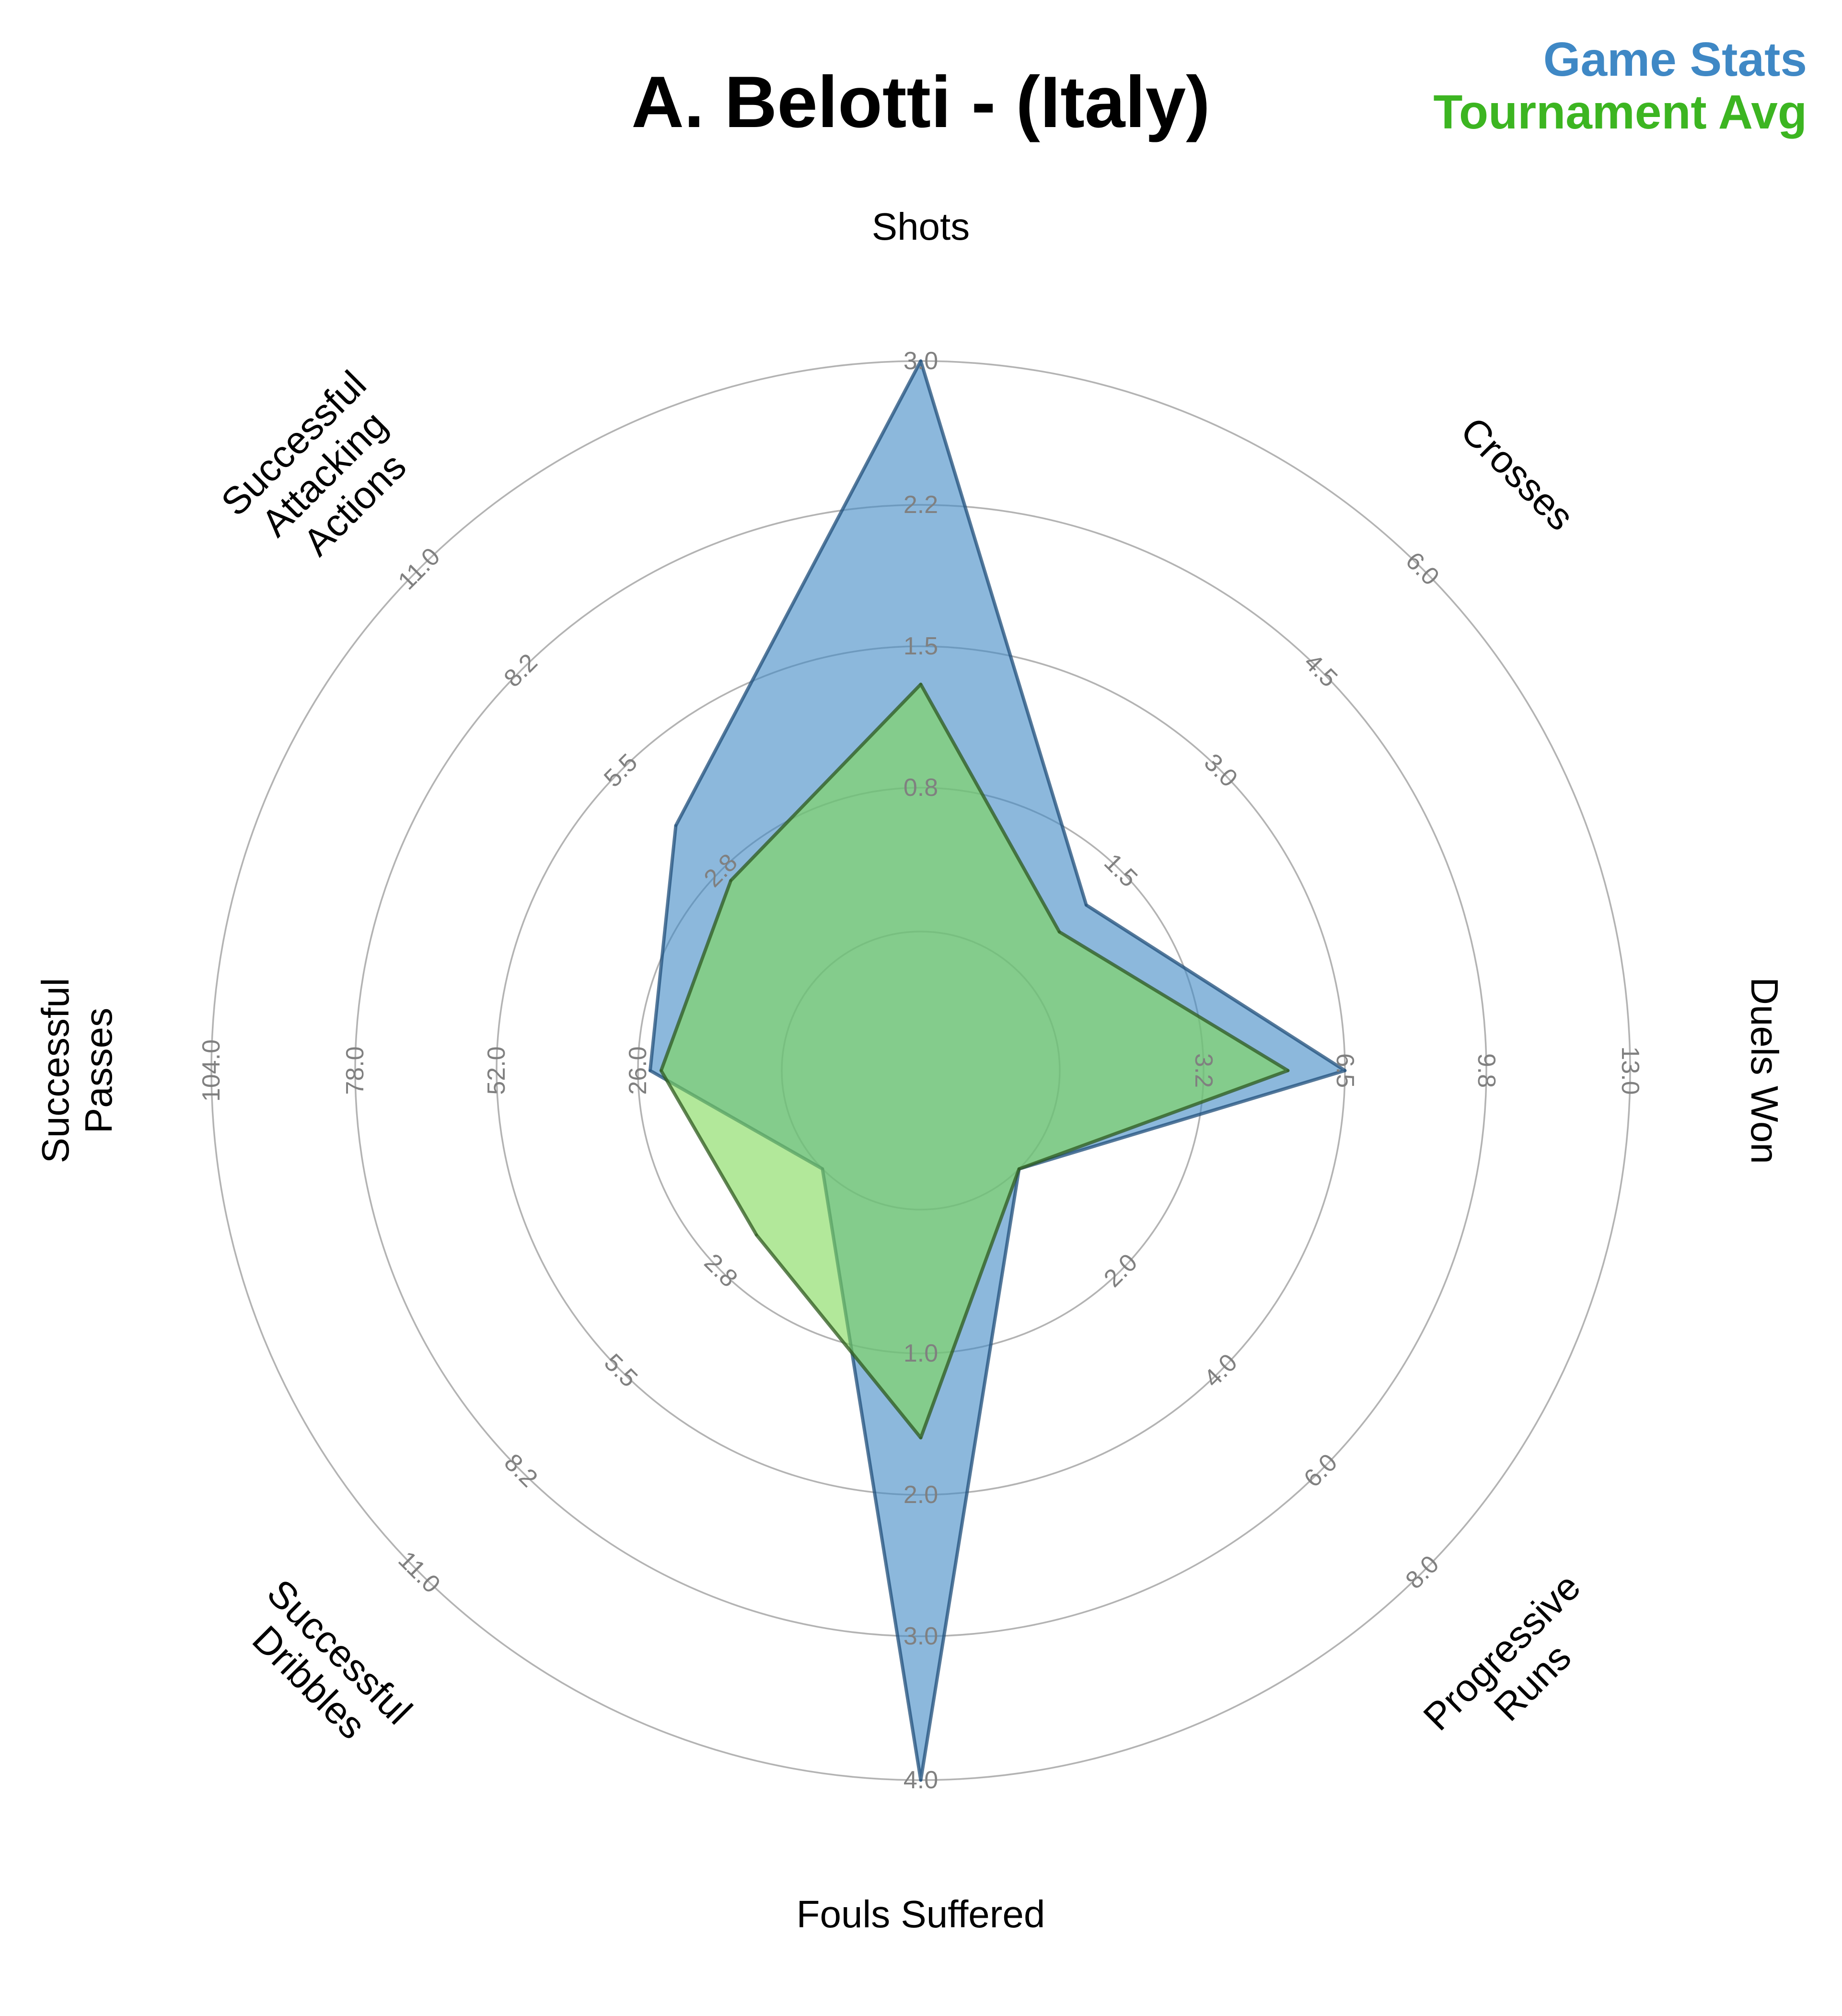 This screenshot has width=1842, height=2016. What do you see at coordinates (1675, 60) in the screenshot?
I see `legend-game-stats: Game Stats` at bounding box center [1675, 60].